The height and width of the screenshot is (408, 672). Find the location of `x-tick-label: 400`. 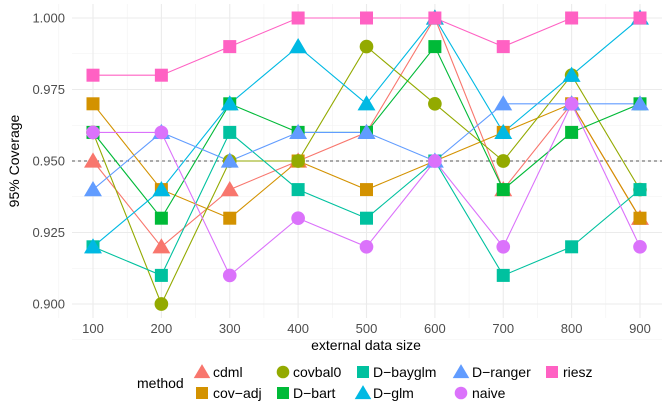

x-tick-label: 400 is located at coordinates (298, 328).